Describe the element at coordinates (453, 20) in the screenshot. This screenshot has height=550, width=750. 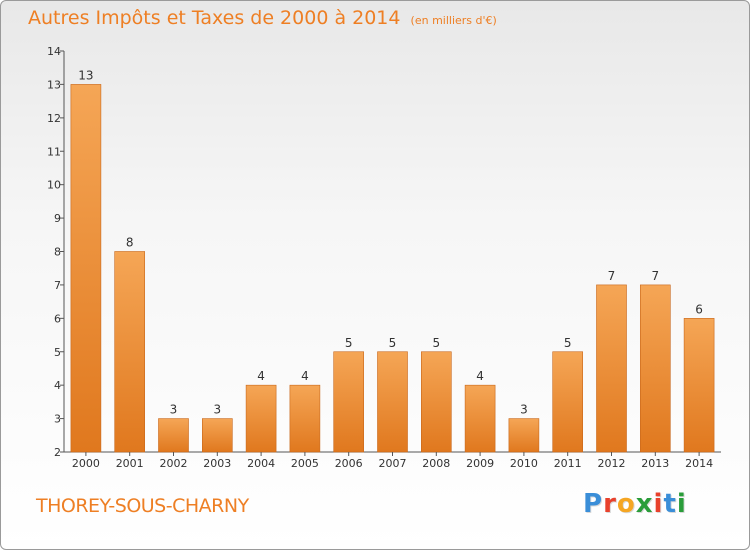
I see `chart-title-unit: (en milliers d'€)` at that location.